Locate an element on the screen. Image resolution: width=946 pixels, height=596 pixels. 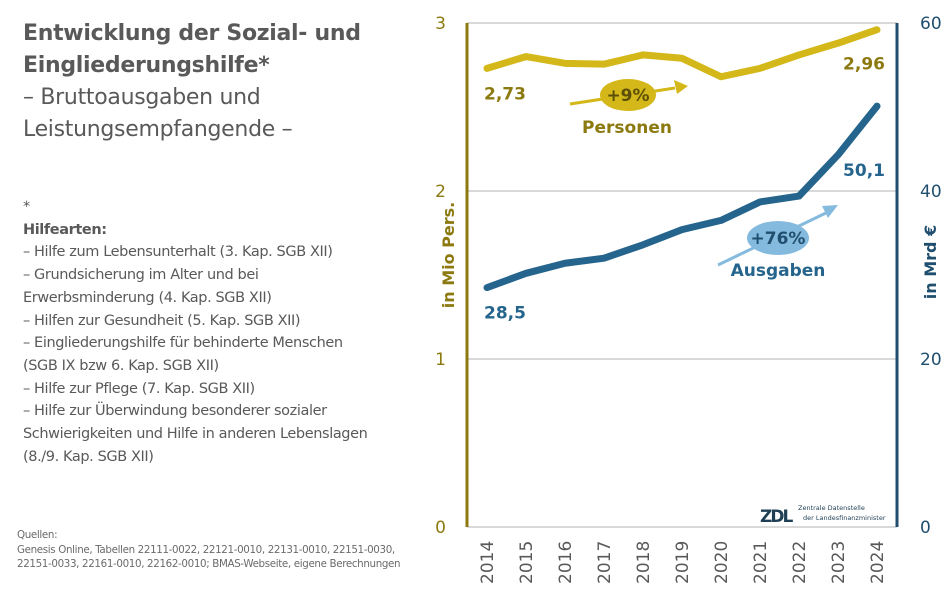
x-tick-label: 2022 is located at coordinates (800, 562).